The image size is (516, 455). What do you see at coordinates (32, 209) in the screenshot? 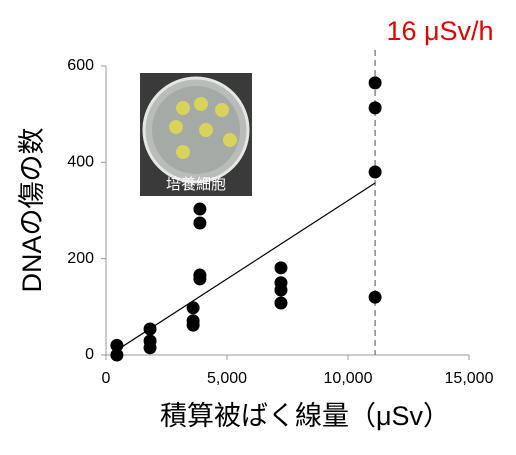
I see `y-axis-label: DNAの傷の数` at bounding box center [32, 209].